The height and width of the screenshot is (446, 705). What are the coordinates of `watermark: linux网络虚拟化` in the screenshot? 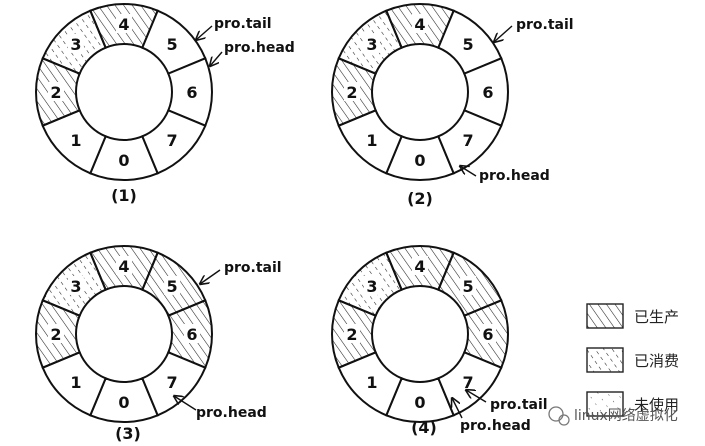 It's located at (613, 416).